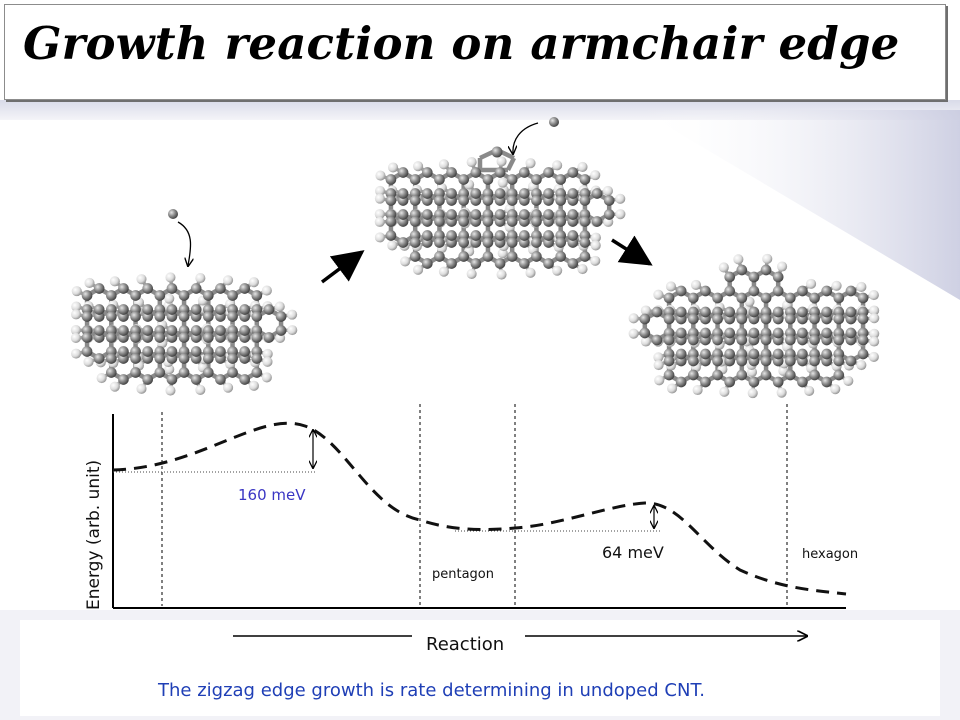 The width and height of the screenshot is (960, 720). What do you see at coordinates (830, 554) in the screenshot?
I see `state-label-hexagon: hexagon` at bounding box center [830, 554].